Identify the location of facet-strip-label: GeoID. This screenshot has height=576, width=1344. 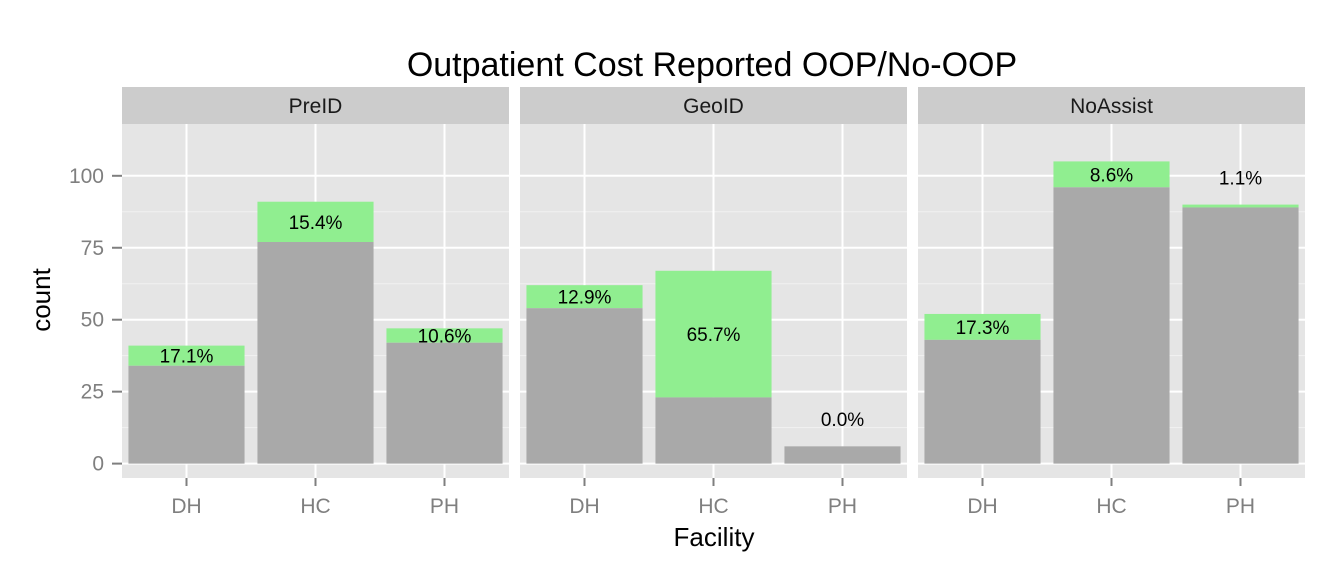
(713, 106).